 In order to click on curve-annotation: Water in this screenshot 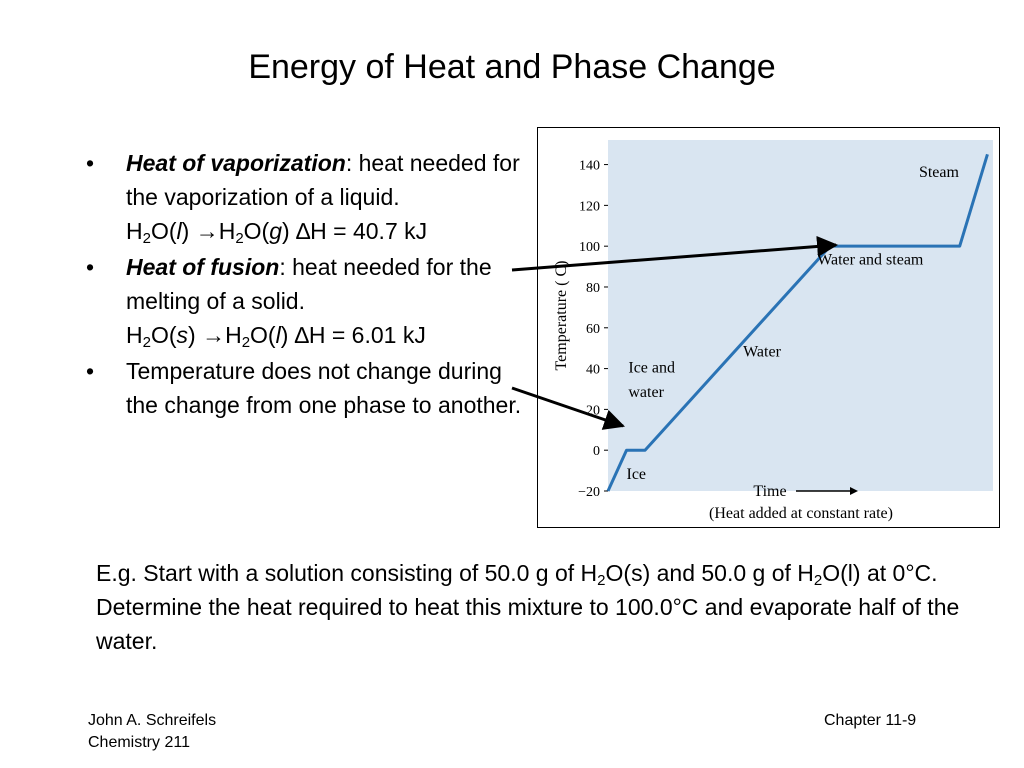, I will do `click(762, 351)`.